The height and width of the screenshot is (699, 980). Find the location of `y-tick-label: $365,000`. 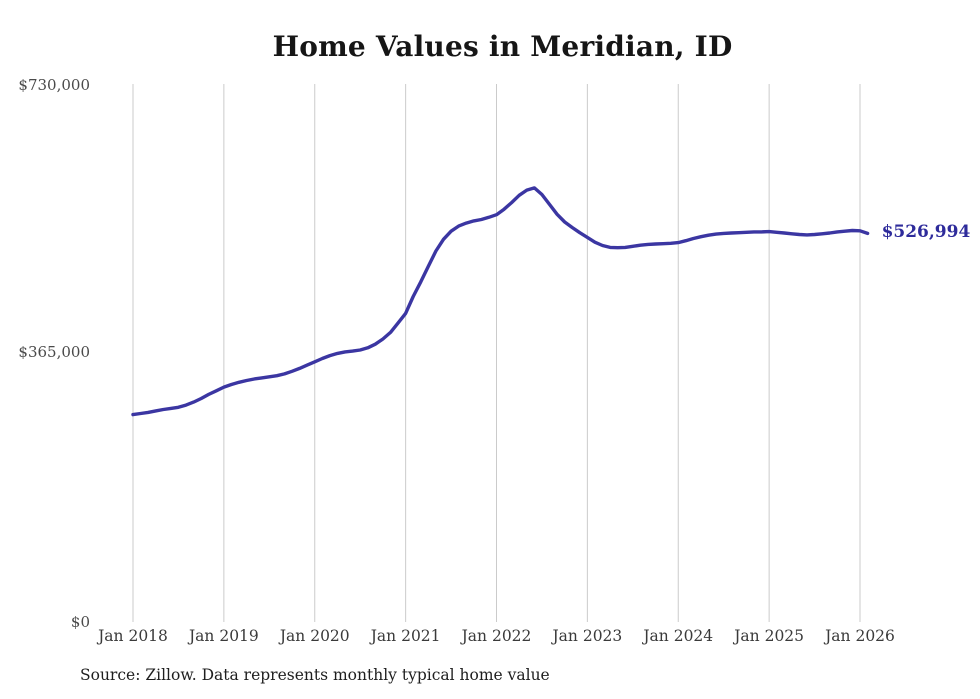

y-tick-label: $365,000 is located at coordinates (54, 352).